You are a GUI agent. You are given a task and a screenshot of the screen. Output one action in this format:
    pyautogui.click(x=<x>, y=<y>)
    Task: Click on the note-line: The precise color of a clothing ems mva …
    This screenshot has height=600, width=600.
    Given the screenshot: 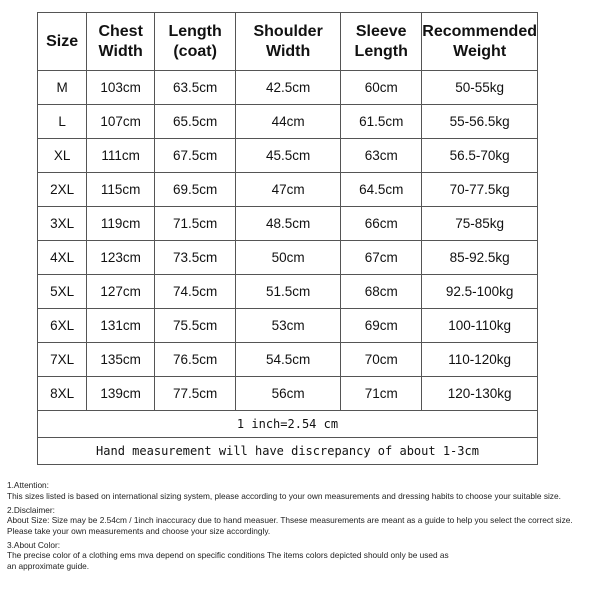 What is the action you would take?
    pyautogui.click(x=228, y=555)
    